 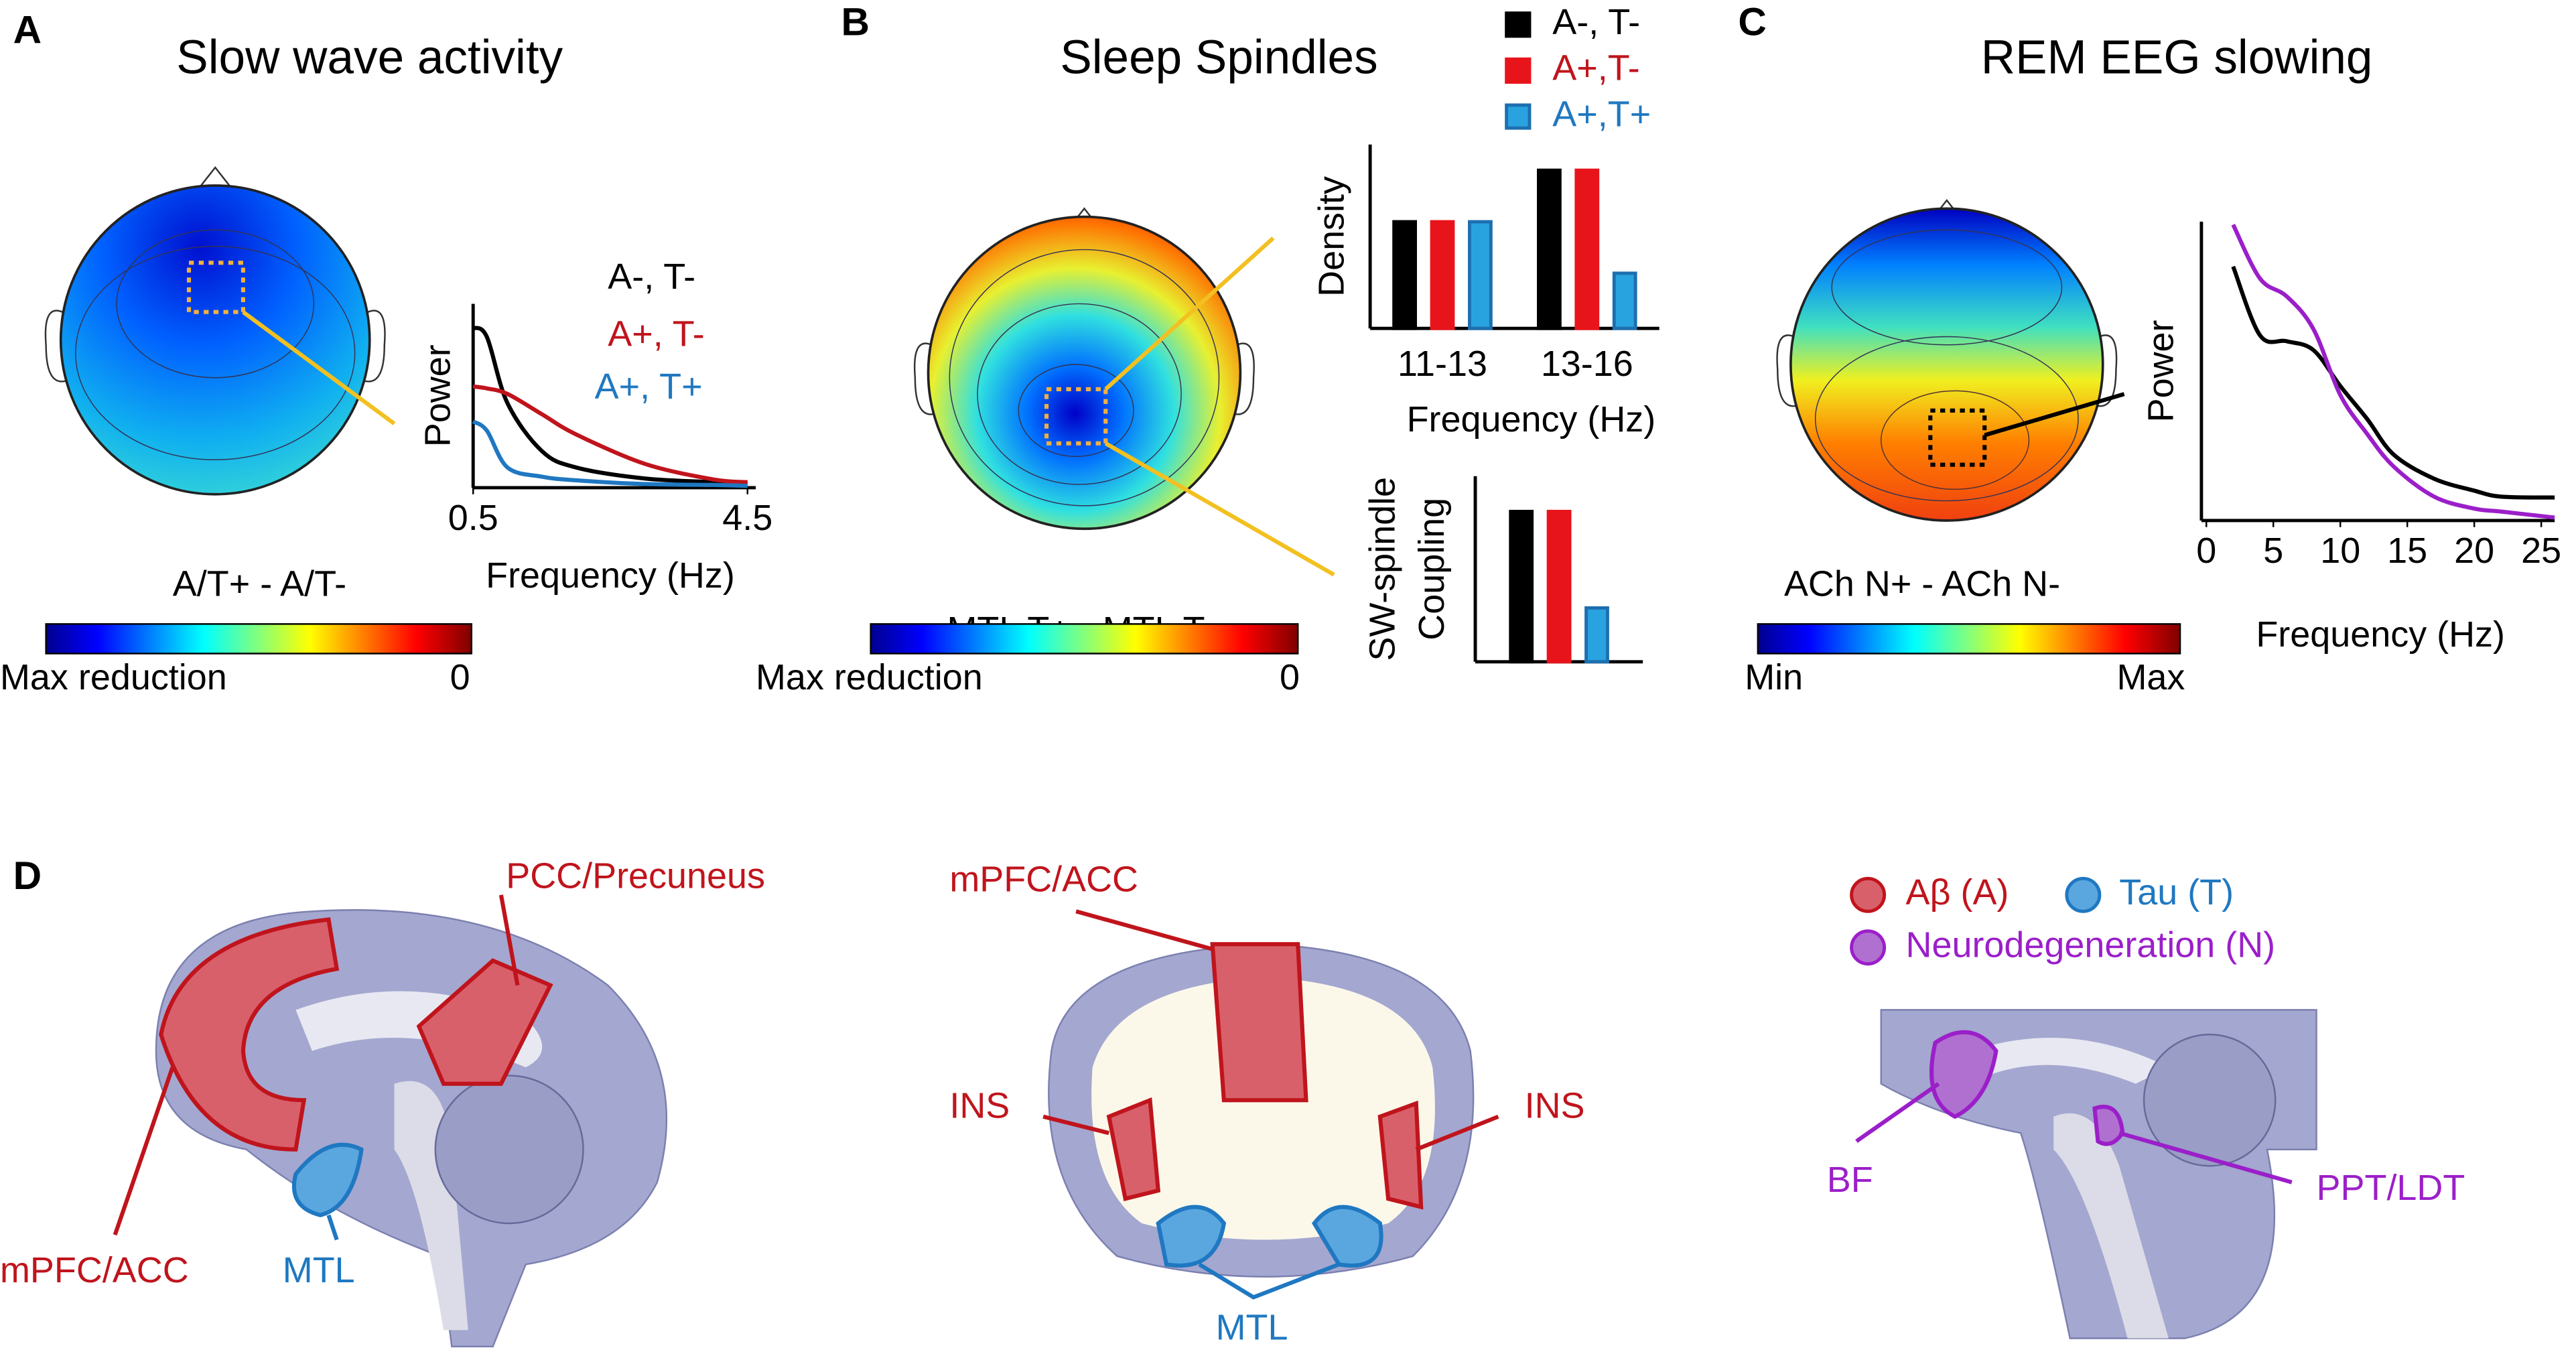 I want to click on panel-title: REM EEG slowing, so click(x=2177, y=57).